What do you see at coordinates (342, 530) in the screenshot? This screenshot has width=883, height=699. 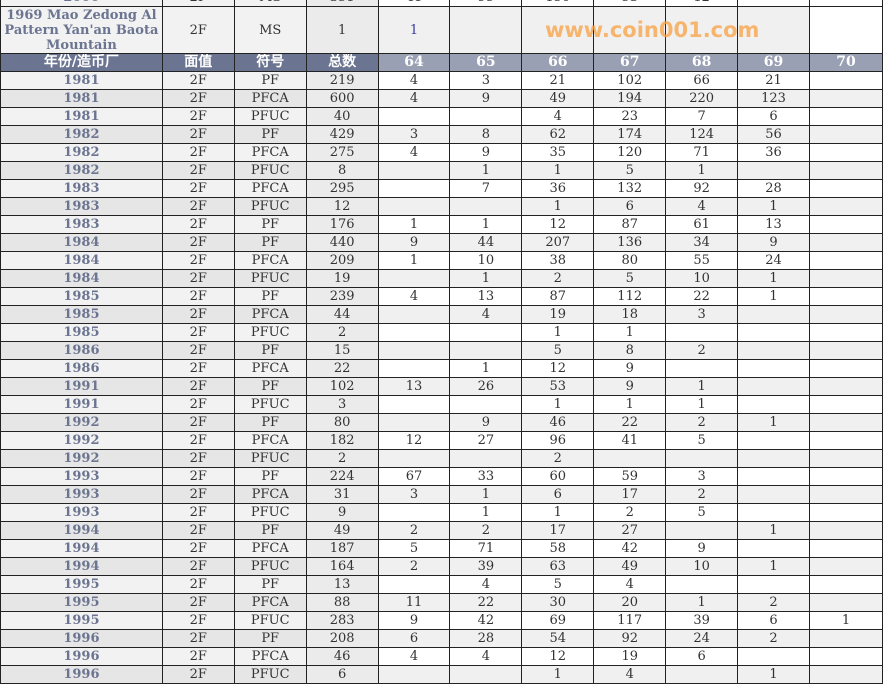 I see `total-cell: 49` at bounding box center [342, 530].